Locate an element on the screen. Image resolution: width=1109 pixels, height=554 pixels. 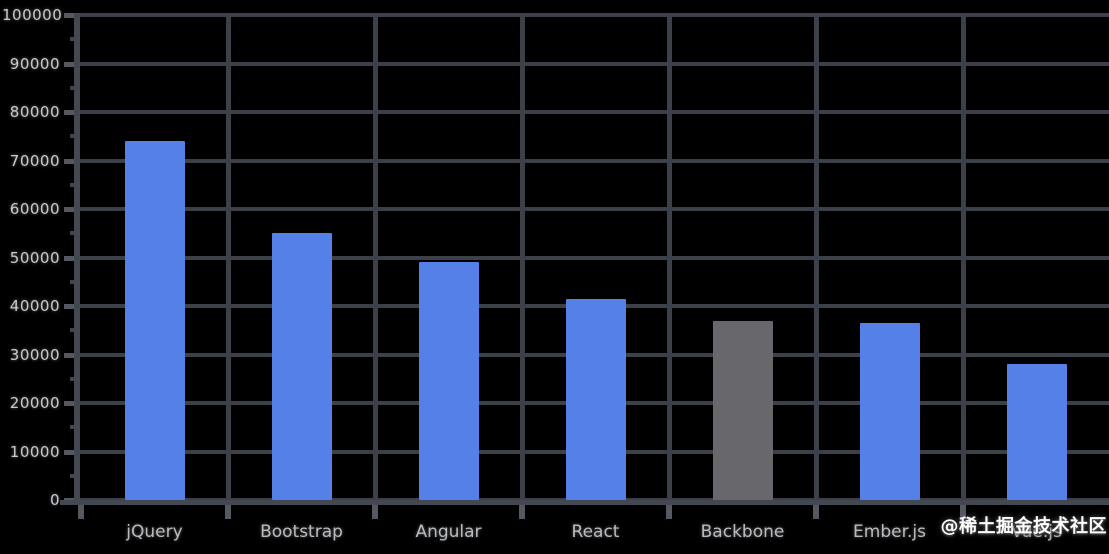
y-axis-tick-label: 100000 is located at coordinates (32, 15).